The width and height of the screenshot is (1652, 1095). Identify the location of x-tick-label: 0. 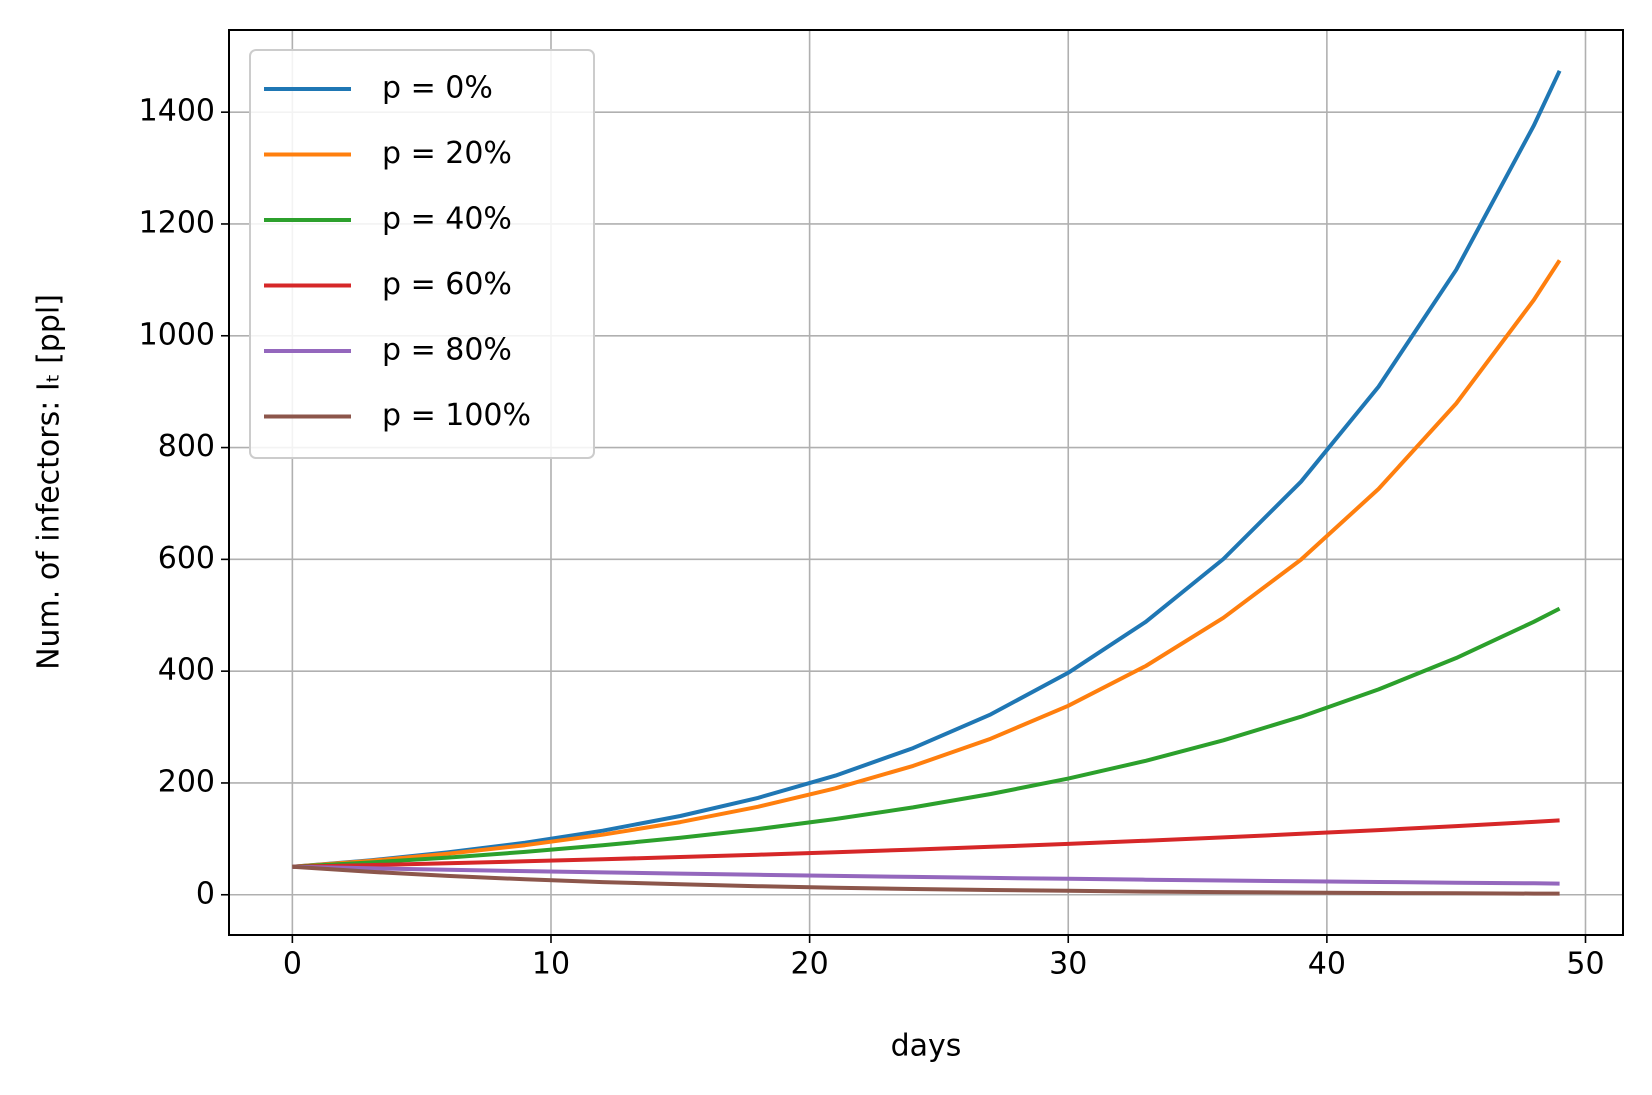
(292, 964).